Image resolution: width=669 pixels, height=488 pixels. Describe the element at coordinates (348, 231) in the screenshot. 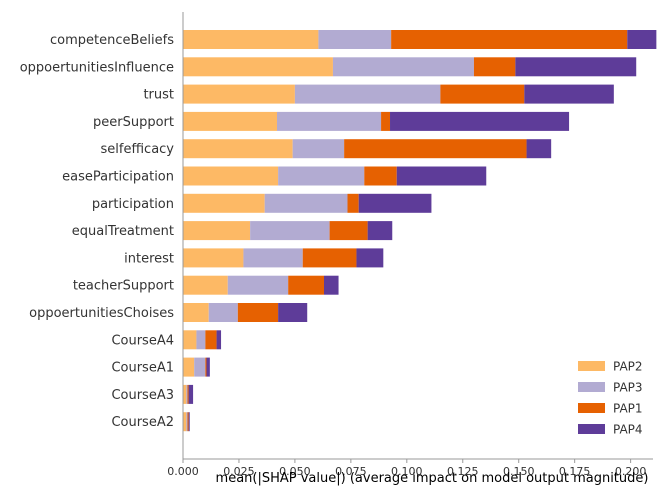

I see `bar-pap1-equalTreatment` at that location.